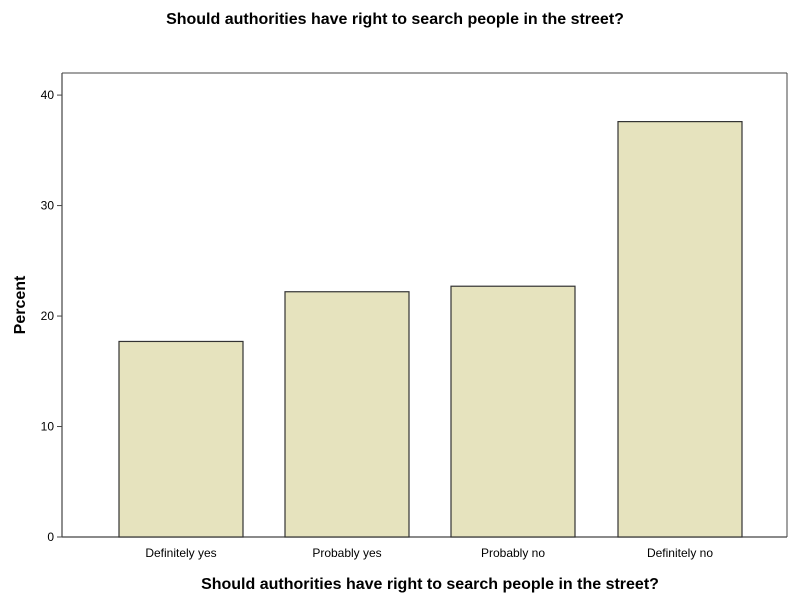 This screenshot has width=791, height=596. What do you see at coordinates (20, 304) in the screenshot?
I see `y-axis-title: Percent` at bounding box center [20, 304].